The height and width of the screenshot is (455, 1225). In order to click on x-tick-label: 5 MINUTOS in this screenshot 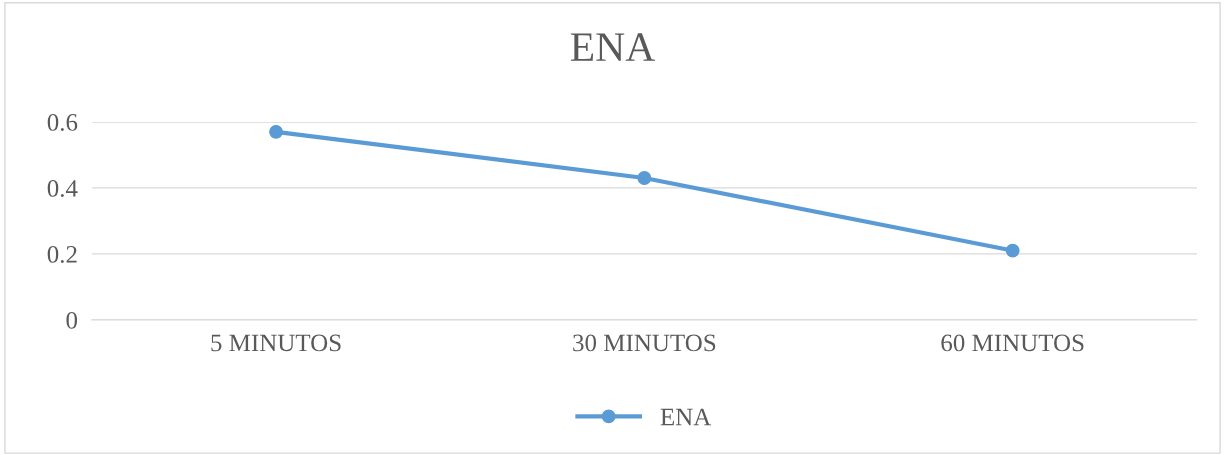, I will do `click(276, 343)`.